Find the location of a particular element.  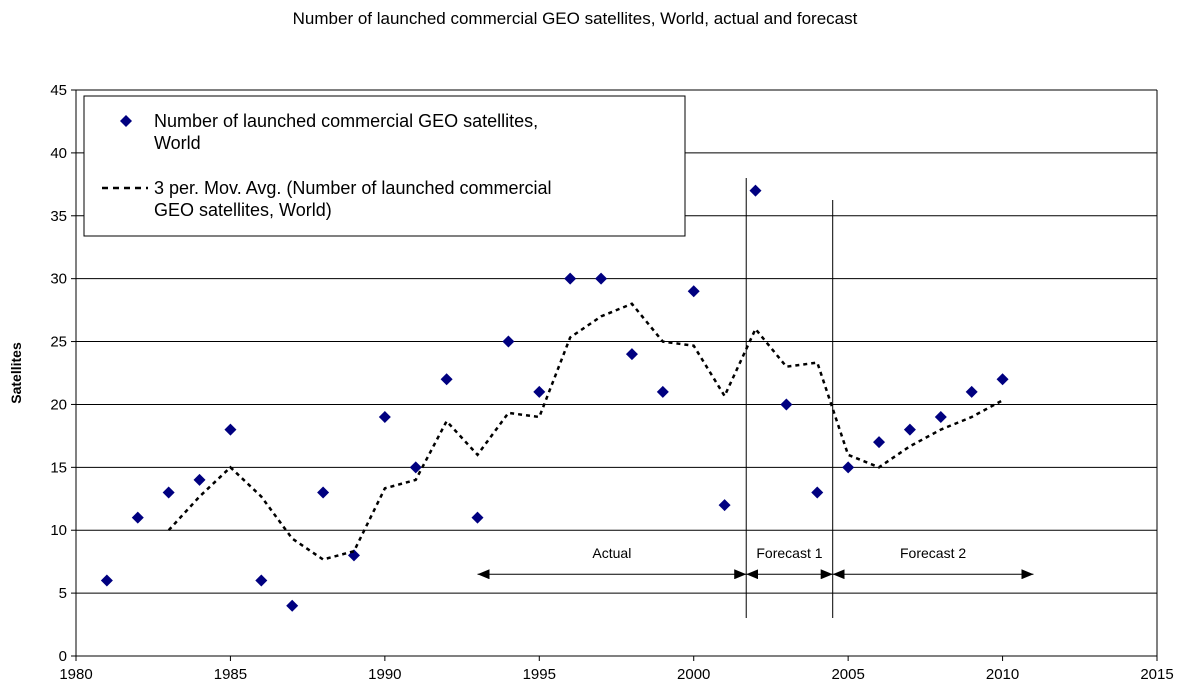

legend-label: GEO satellites, World) is located at coordinates (243, 210).